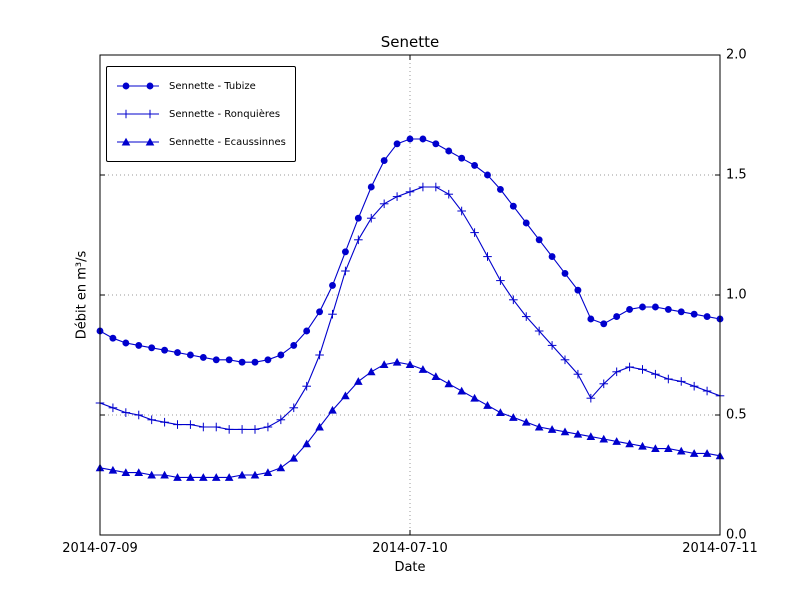  I want to click on legend-item-ecaussinnes: Sennette - Ecaussinnes, so click(201, 142).